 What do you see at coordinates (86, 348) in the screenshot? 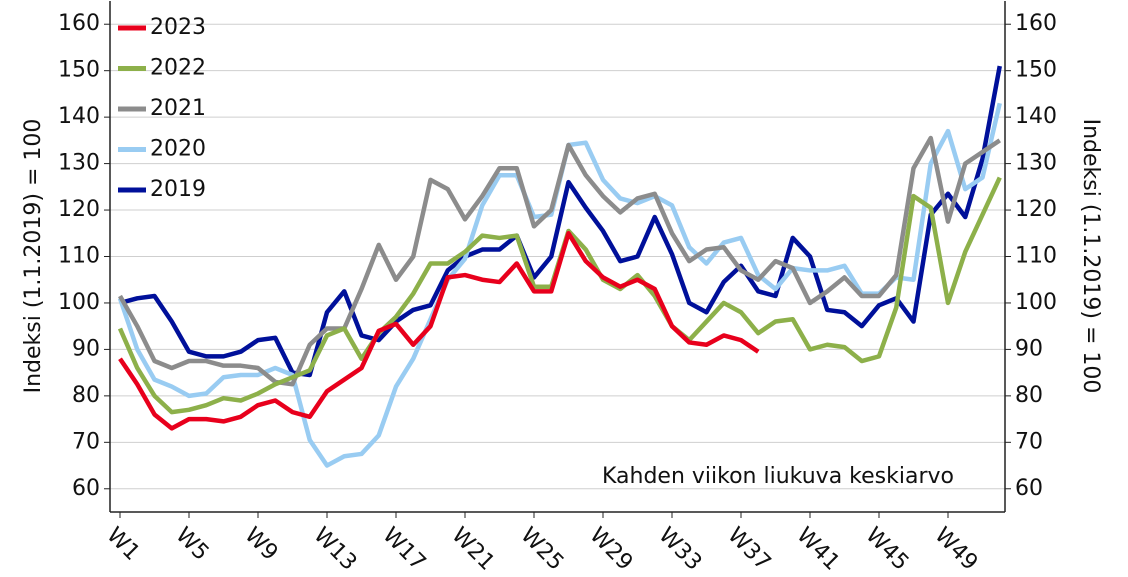
I see `y-tick-label: 90` at bounding box center [86, 348].